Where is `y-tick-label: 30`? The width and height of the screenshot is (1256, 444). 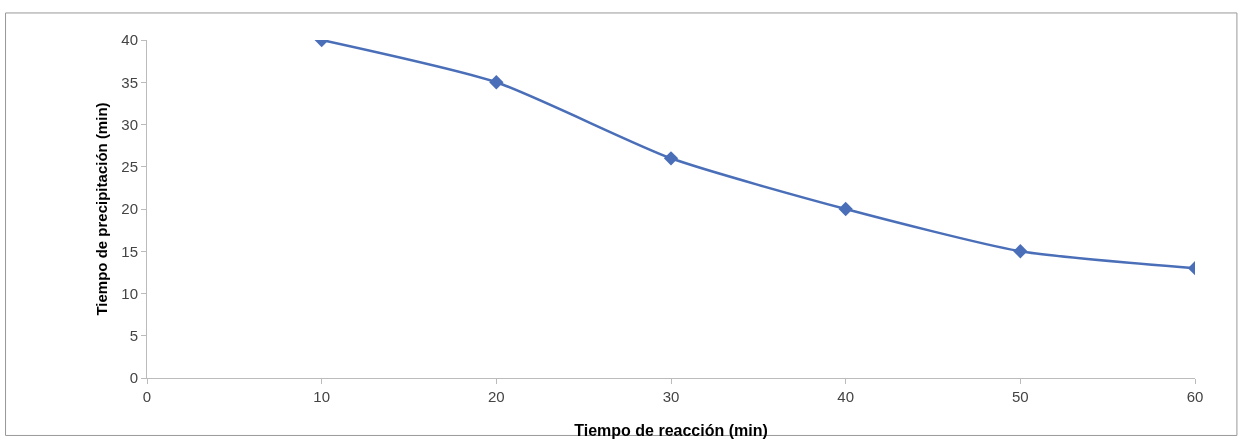 y-tick-label: 30 is located at coordinates (129, 124).